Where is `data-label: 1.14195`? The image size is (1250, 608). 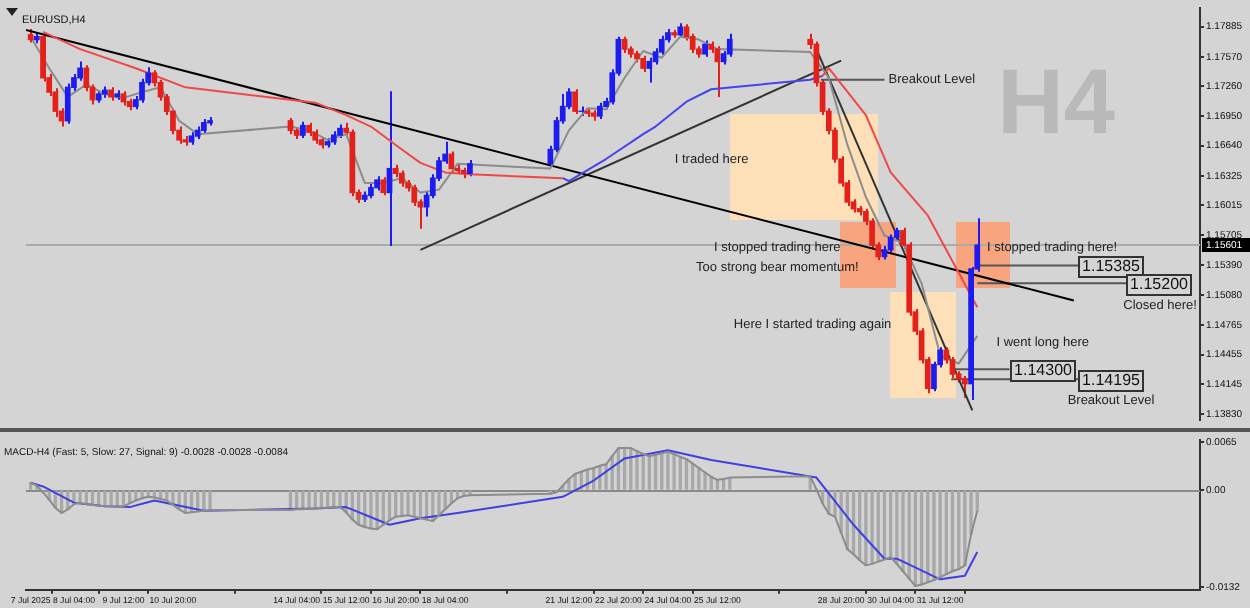 data-label: 1.14195 is located at coordinates (1112, 379).